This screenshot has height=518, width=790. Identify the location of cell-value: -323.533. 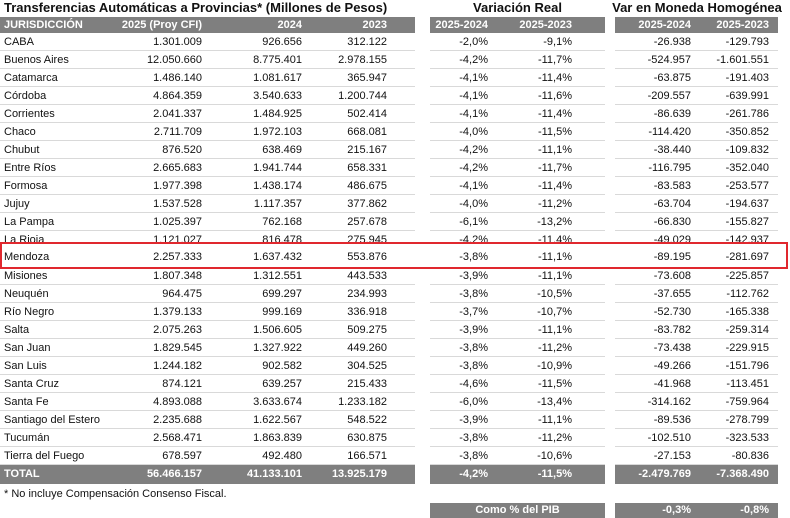
(747, 438).